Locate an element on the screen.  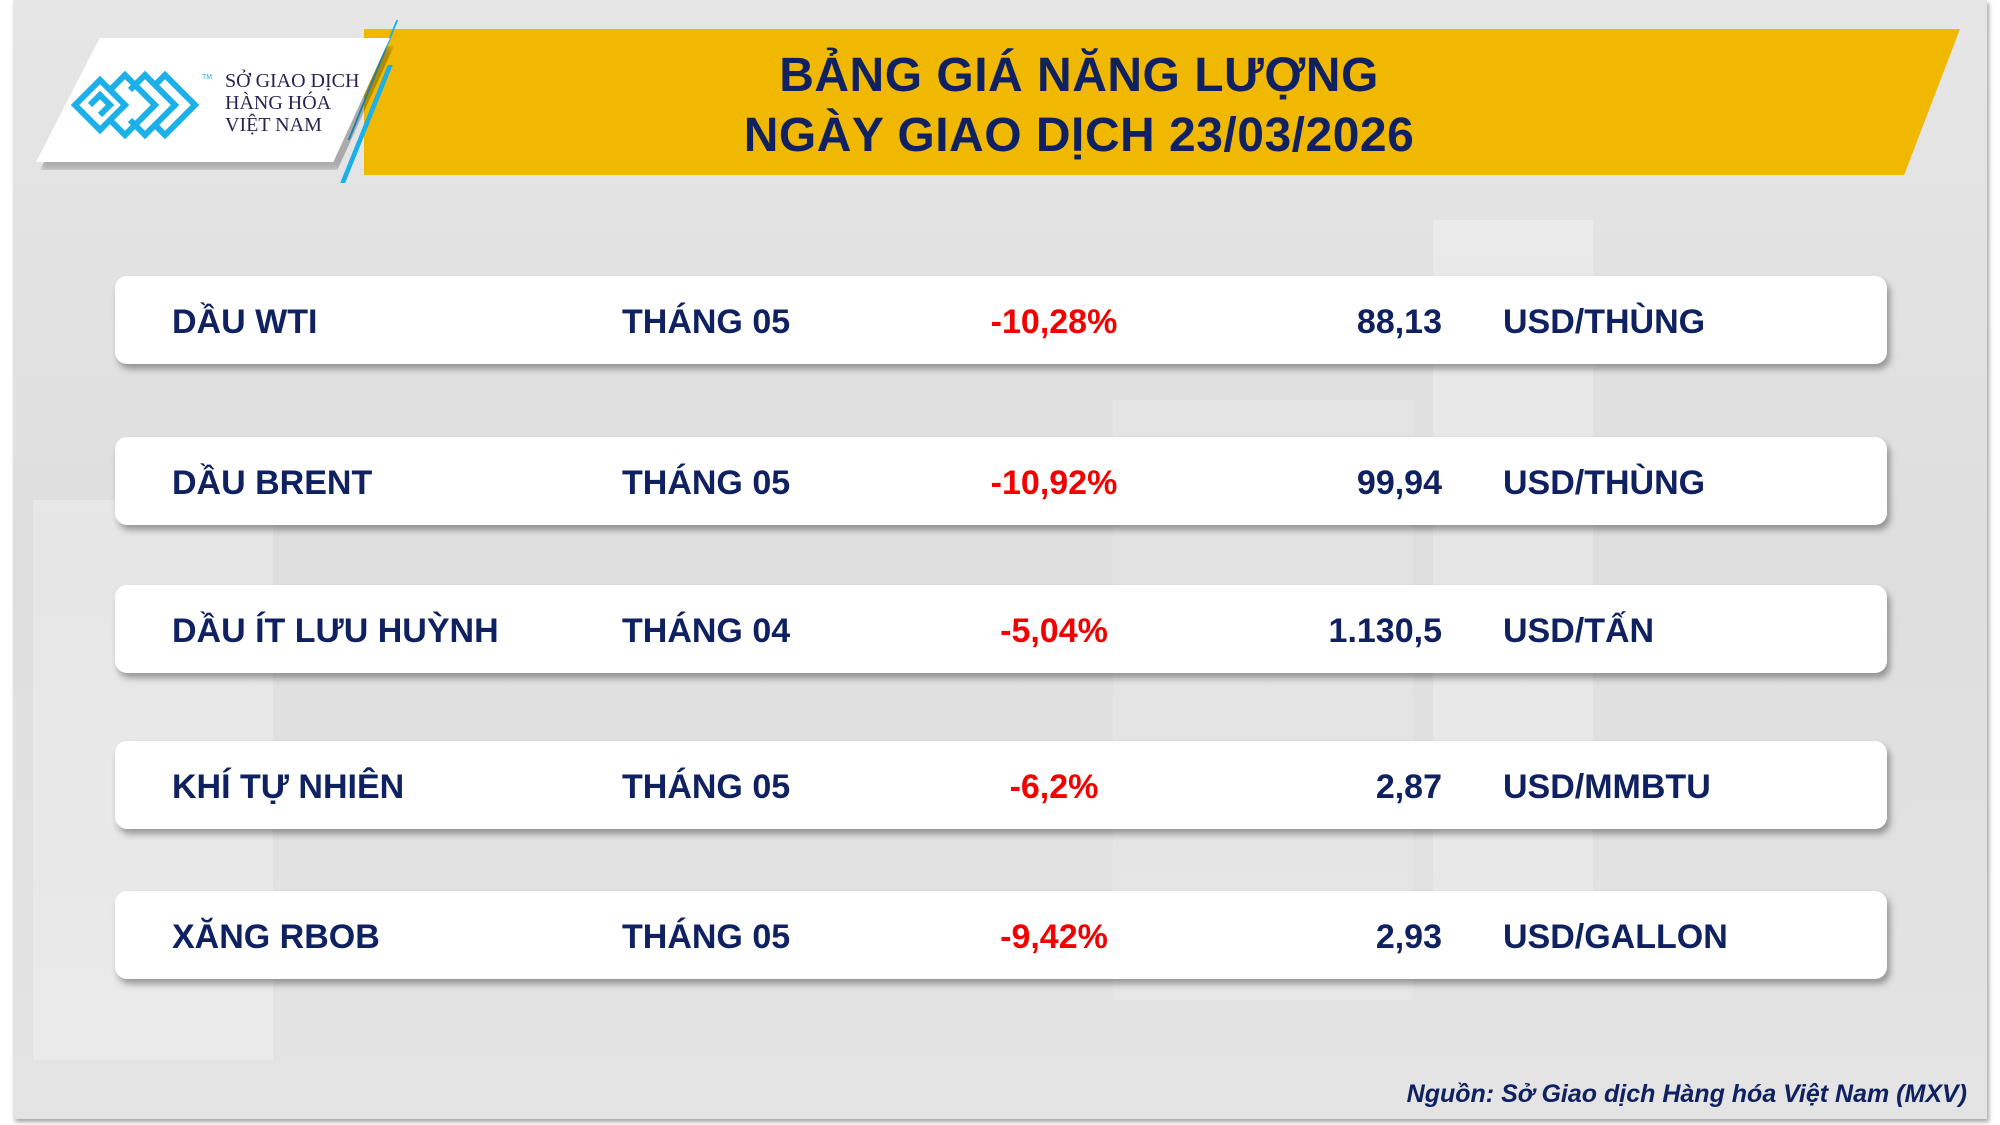
title-banner is located at coordinates (1162, 102).